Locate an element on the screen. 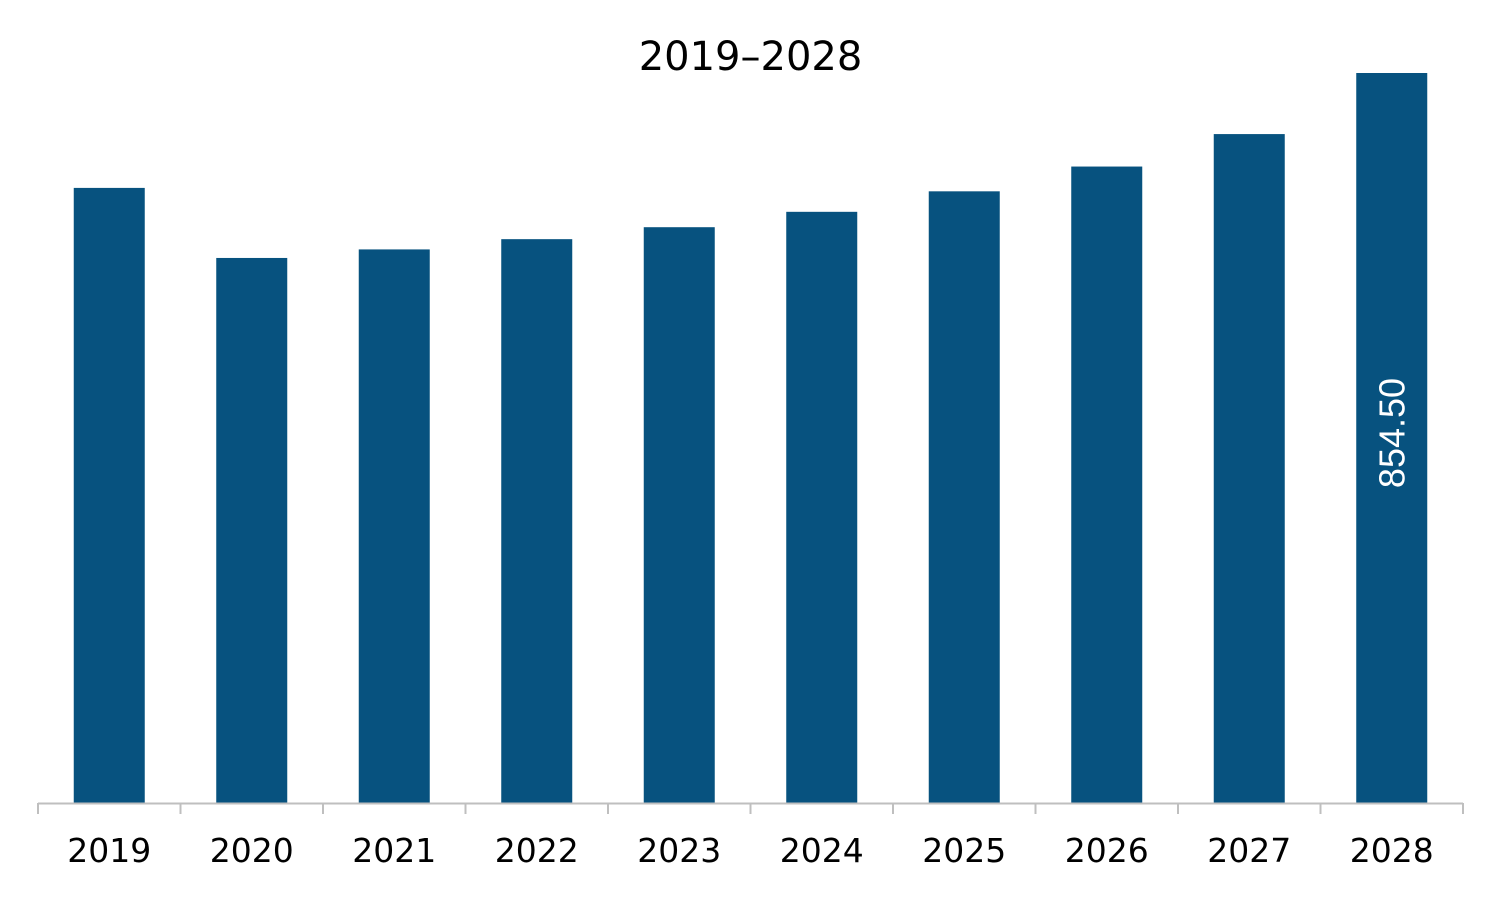  bar-2020 is located at coordinates (252, 530).